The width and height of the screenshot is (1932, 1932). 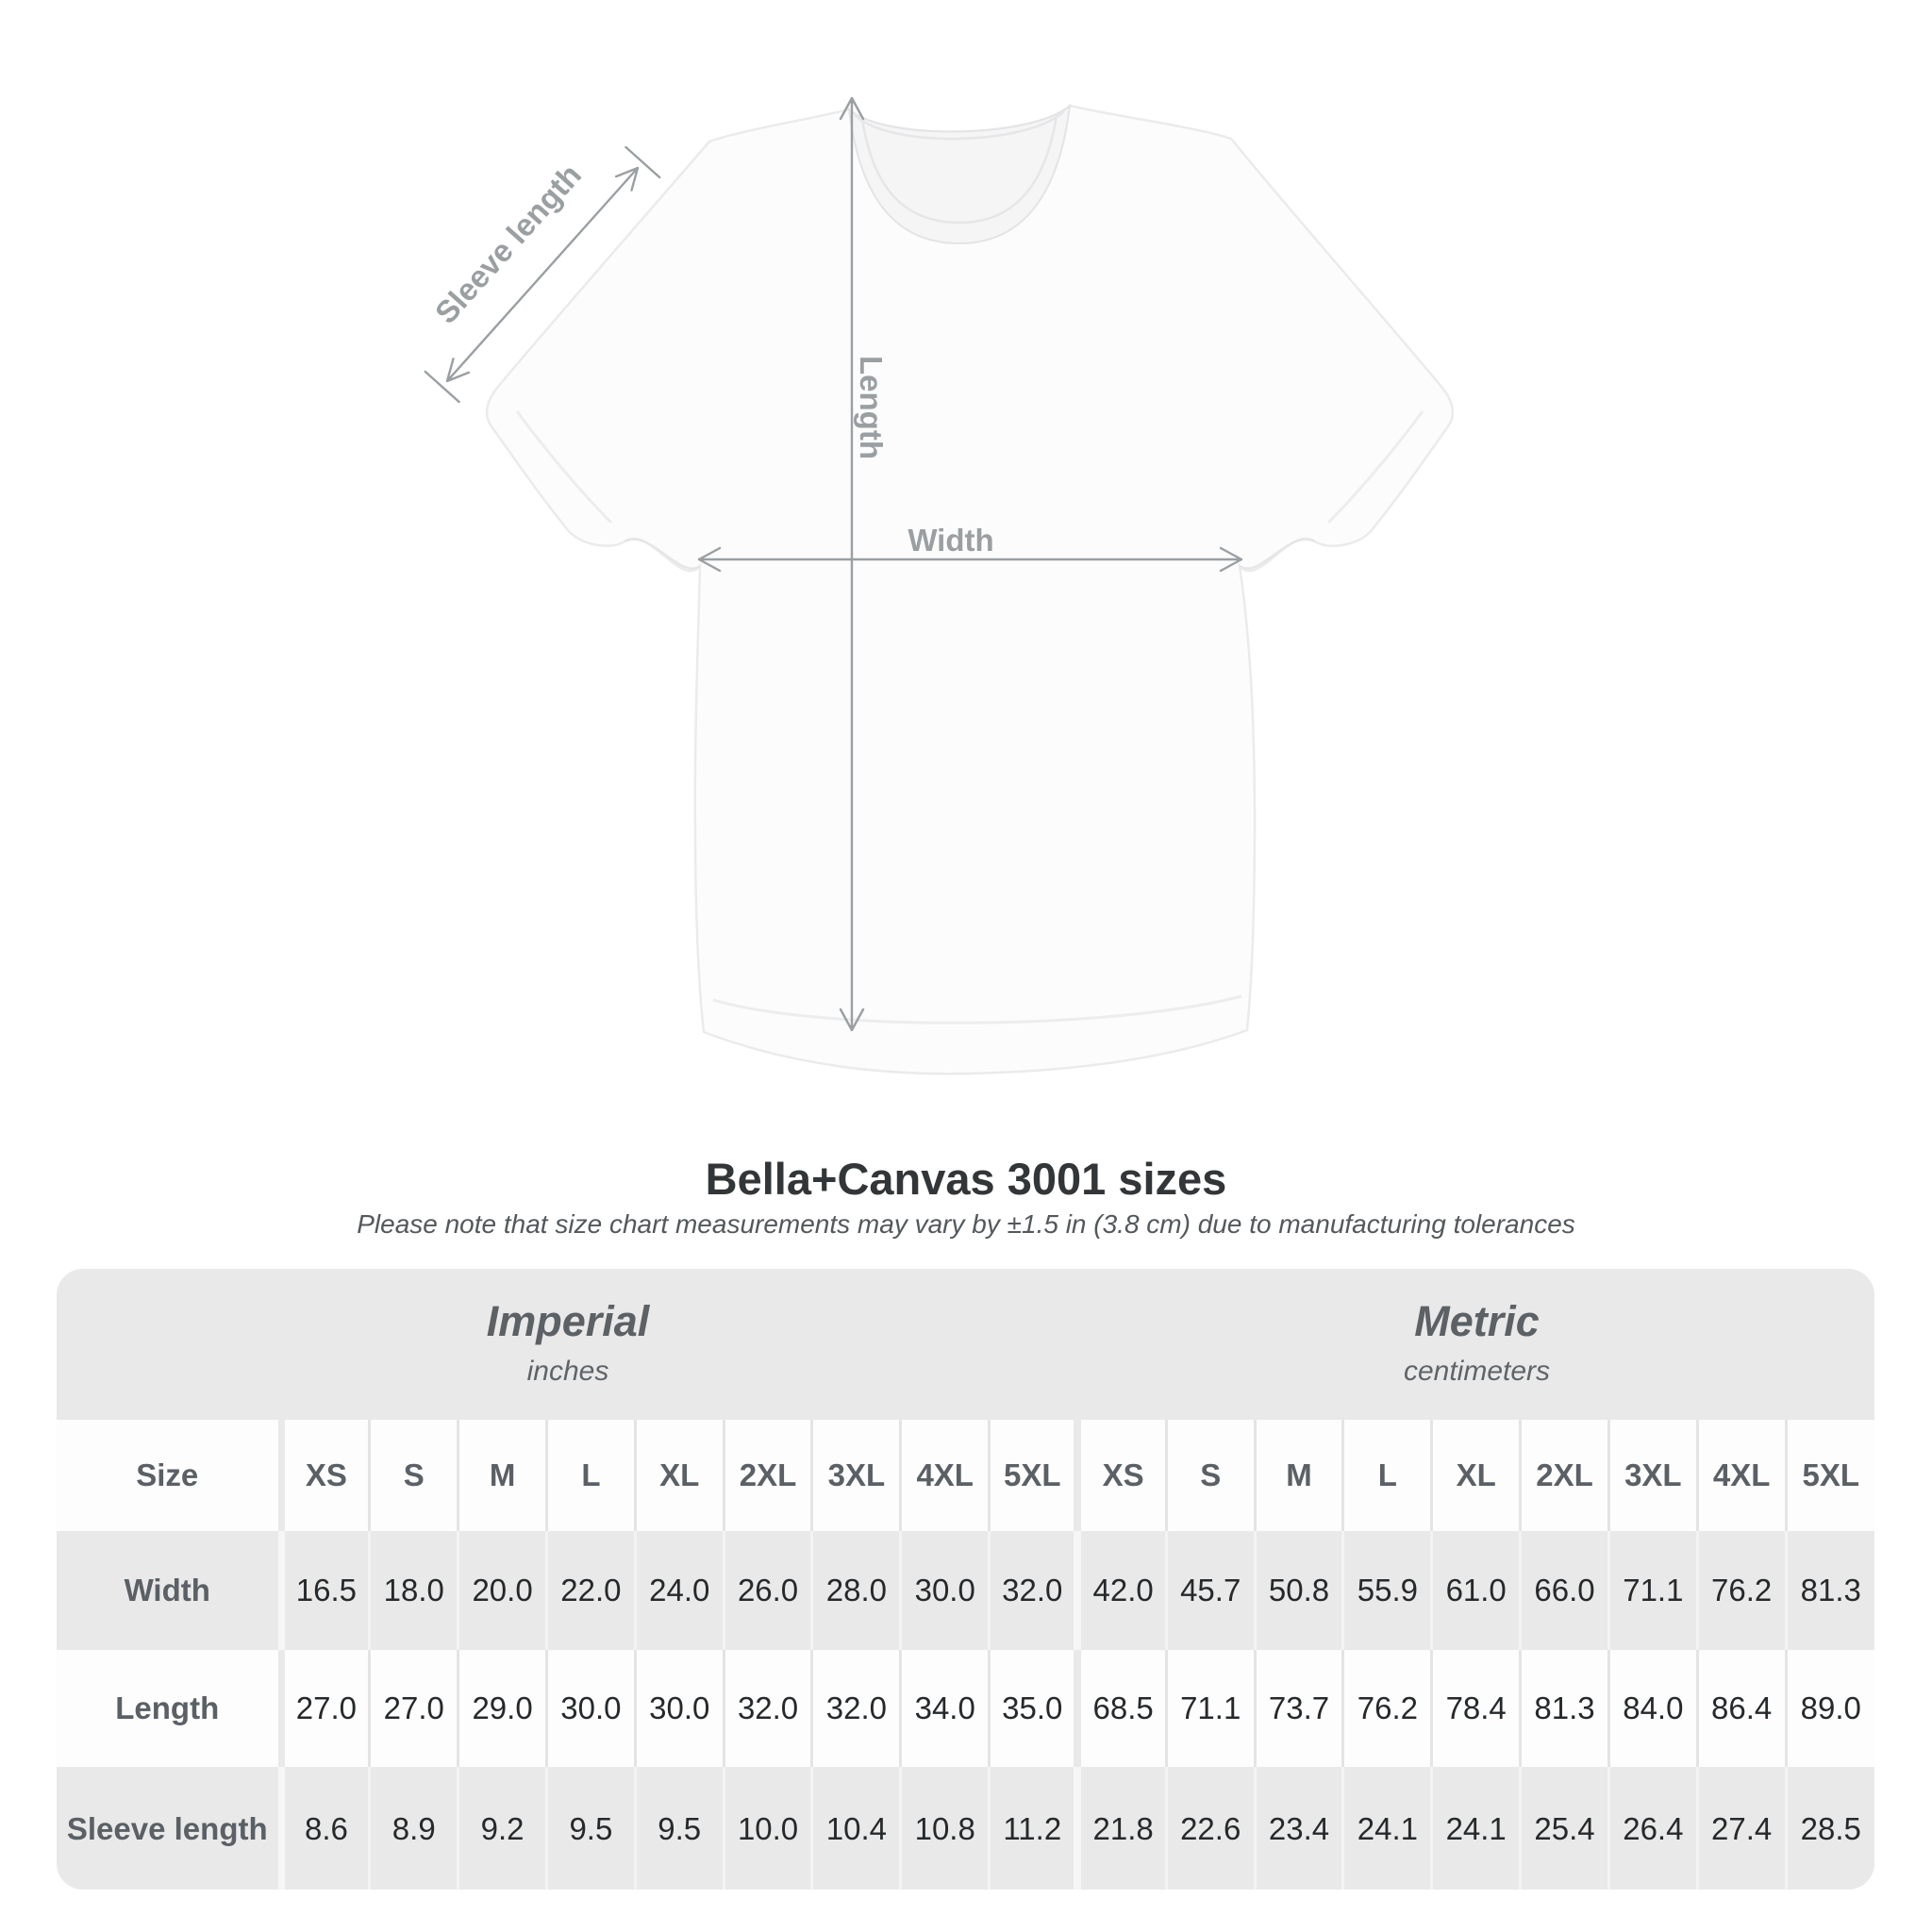 What do you see at coordinates (1298, 1709) in the screenshot?
I see `table-cell: 73.7` at bounding box center [1298, 1709].